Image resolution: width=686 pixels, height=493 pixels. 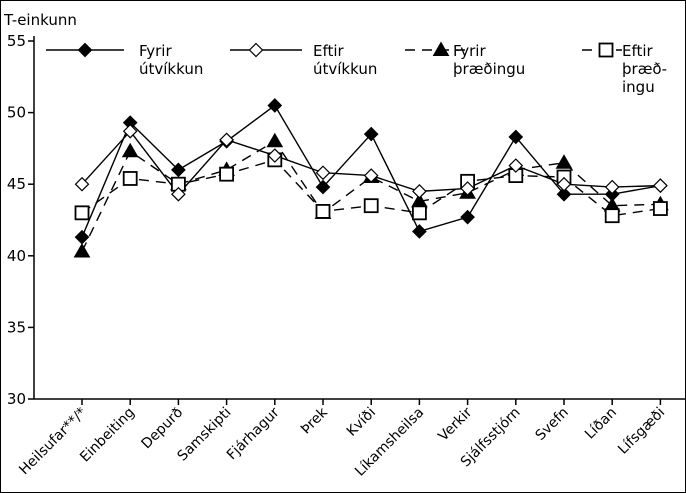 I want to click on legend-item: Eftir þræð-ingu, so click(x=624, y=69).